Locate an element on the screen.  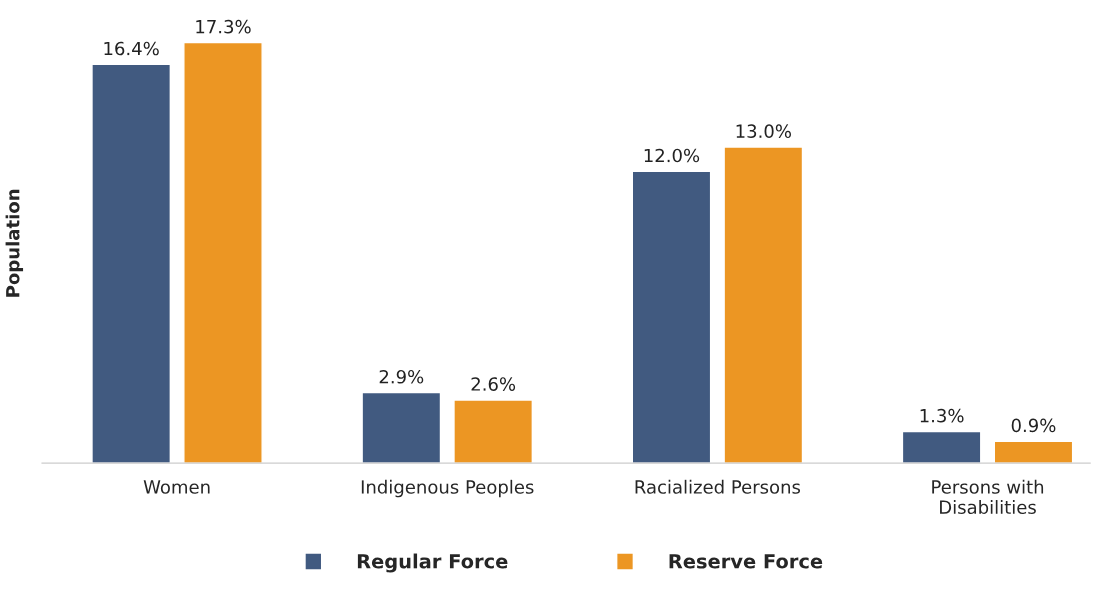
data-label: 2.9% is located at coordinates (401, 376).